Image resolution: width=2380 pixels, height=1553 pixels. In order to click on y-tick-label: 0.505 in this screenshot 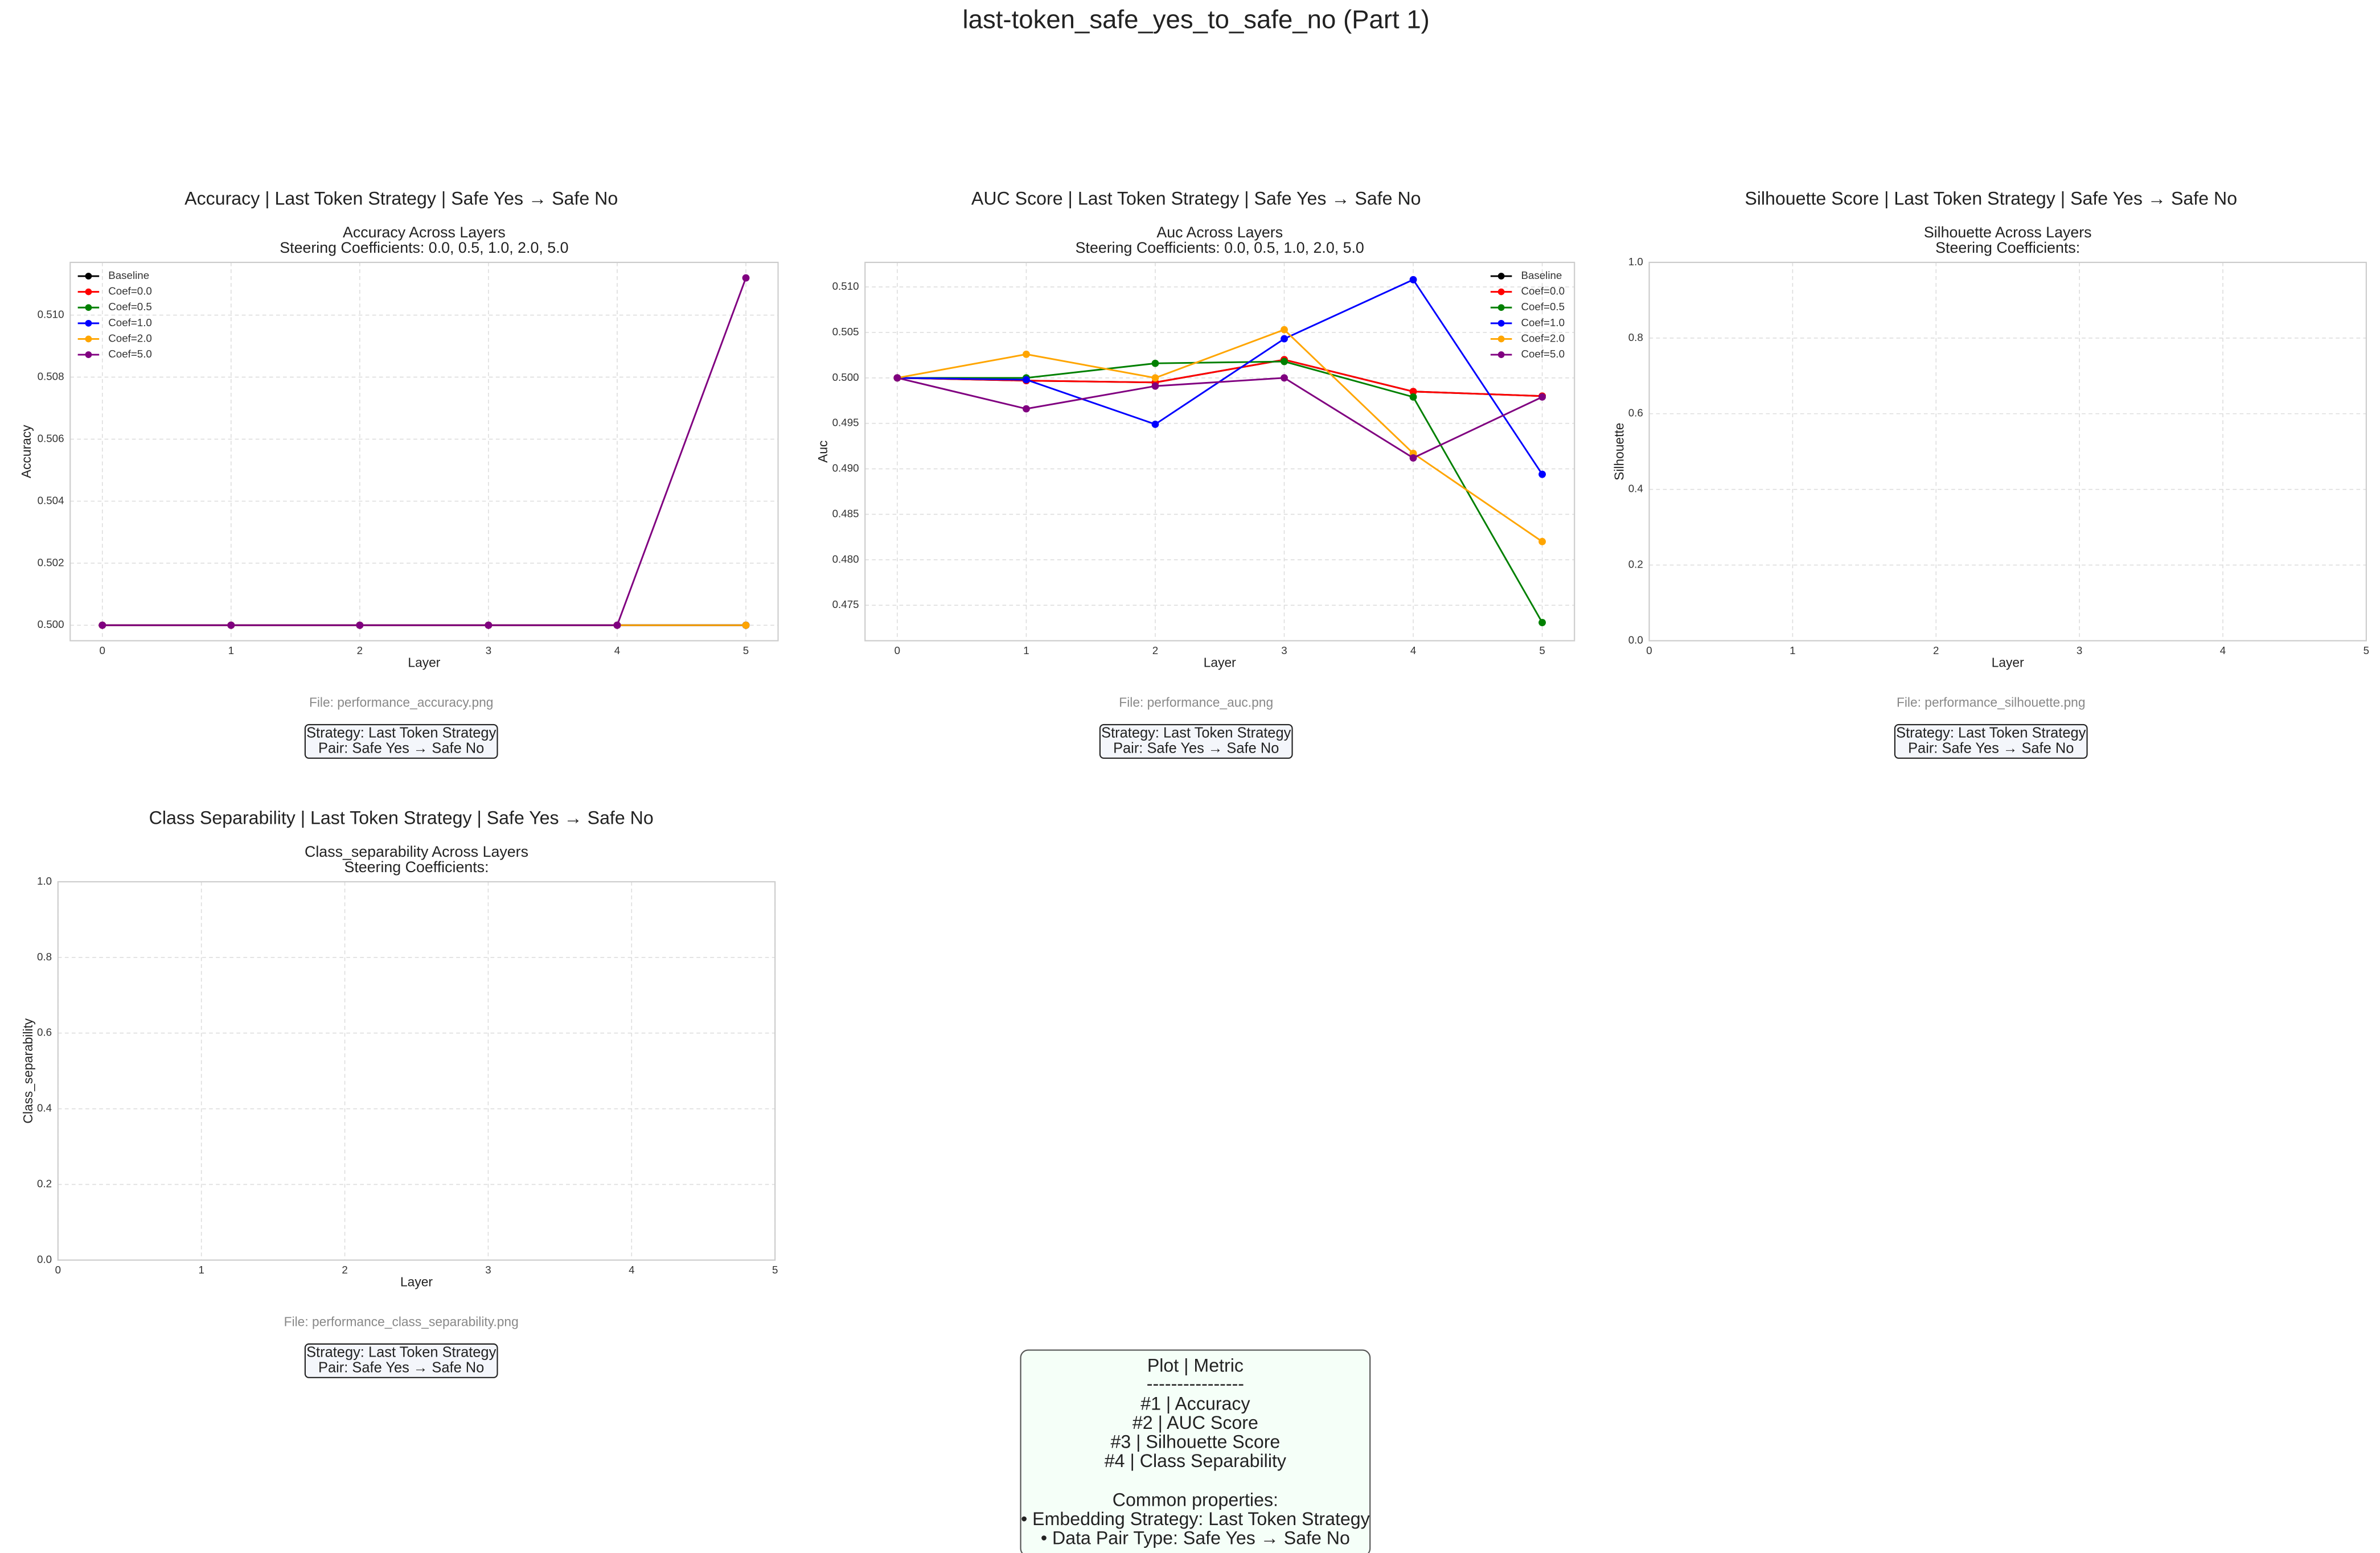, I will do `click(845, 332)`.